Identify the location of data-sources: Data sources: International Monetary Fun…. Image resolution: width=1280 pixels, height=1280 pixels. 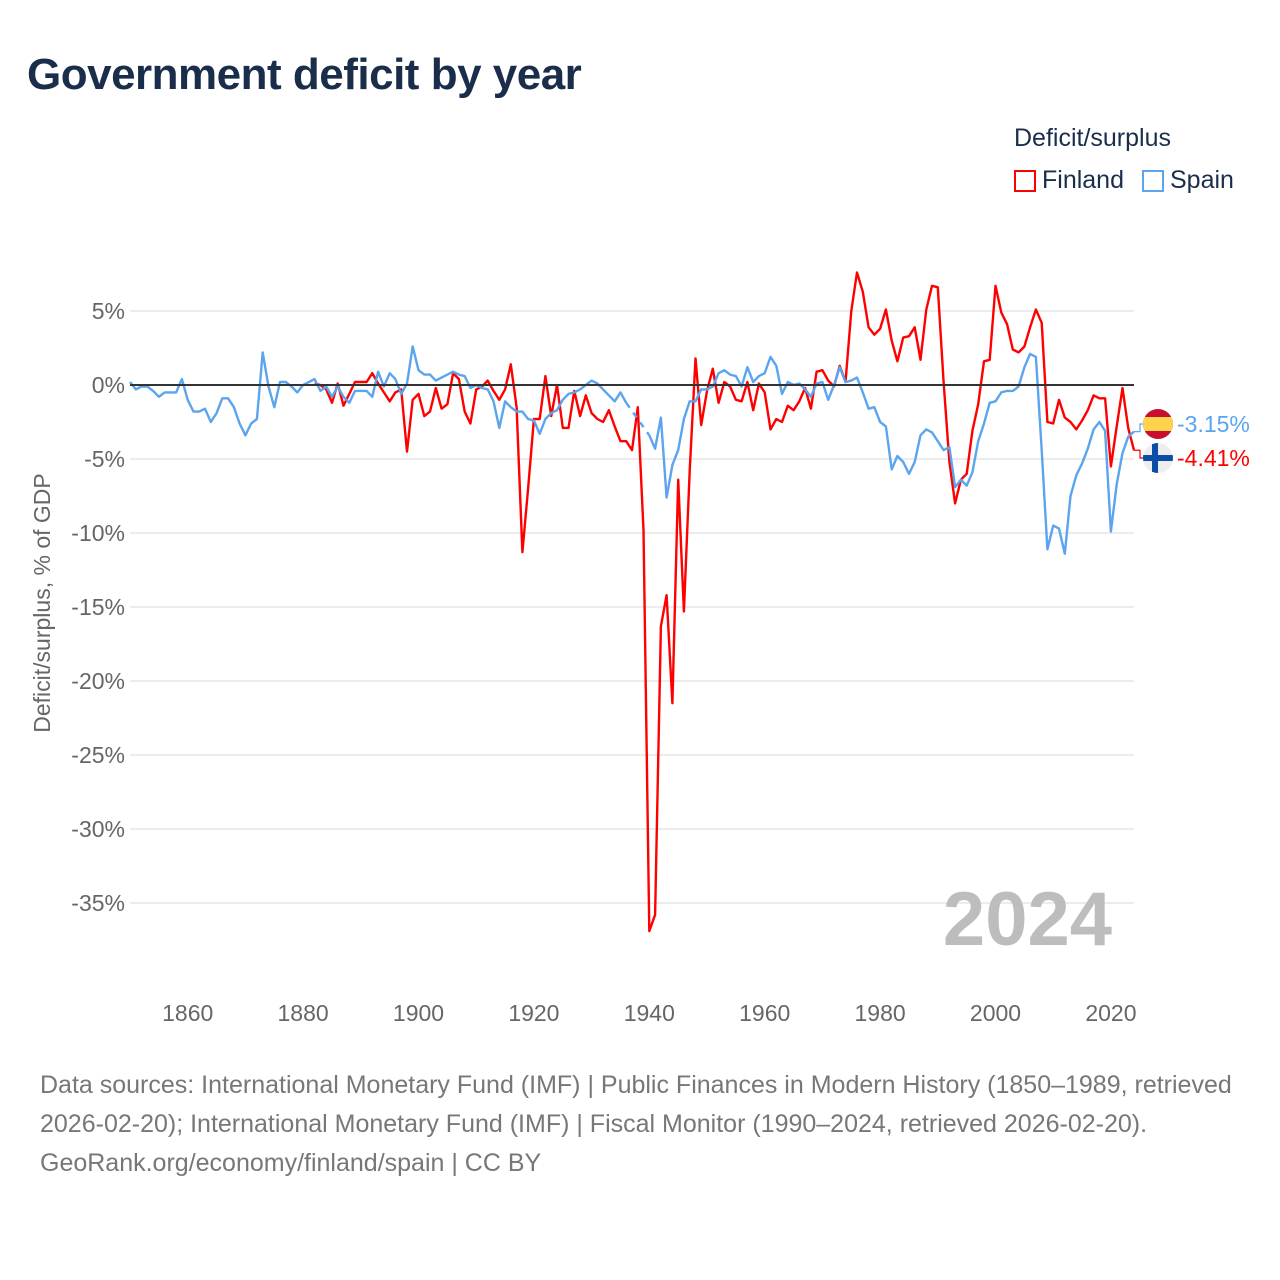
(636, 1104).